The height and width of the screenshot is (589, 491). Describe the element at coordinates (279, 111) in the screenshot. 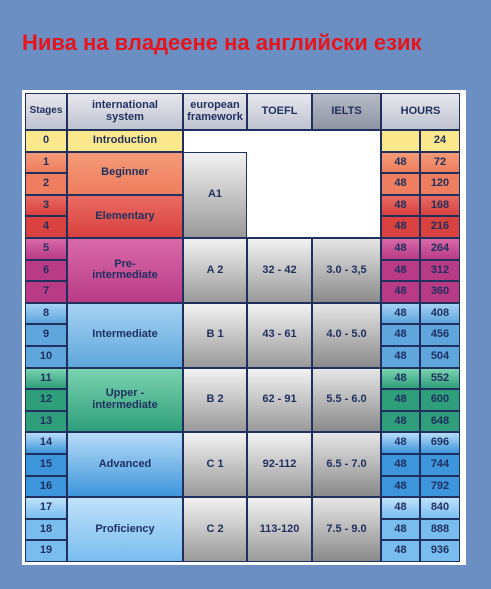

I see `header-cell: TOEFL` at that location.